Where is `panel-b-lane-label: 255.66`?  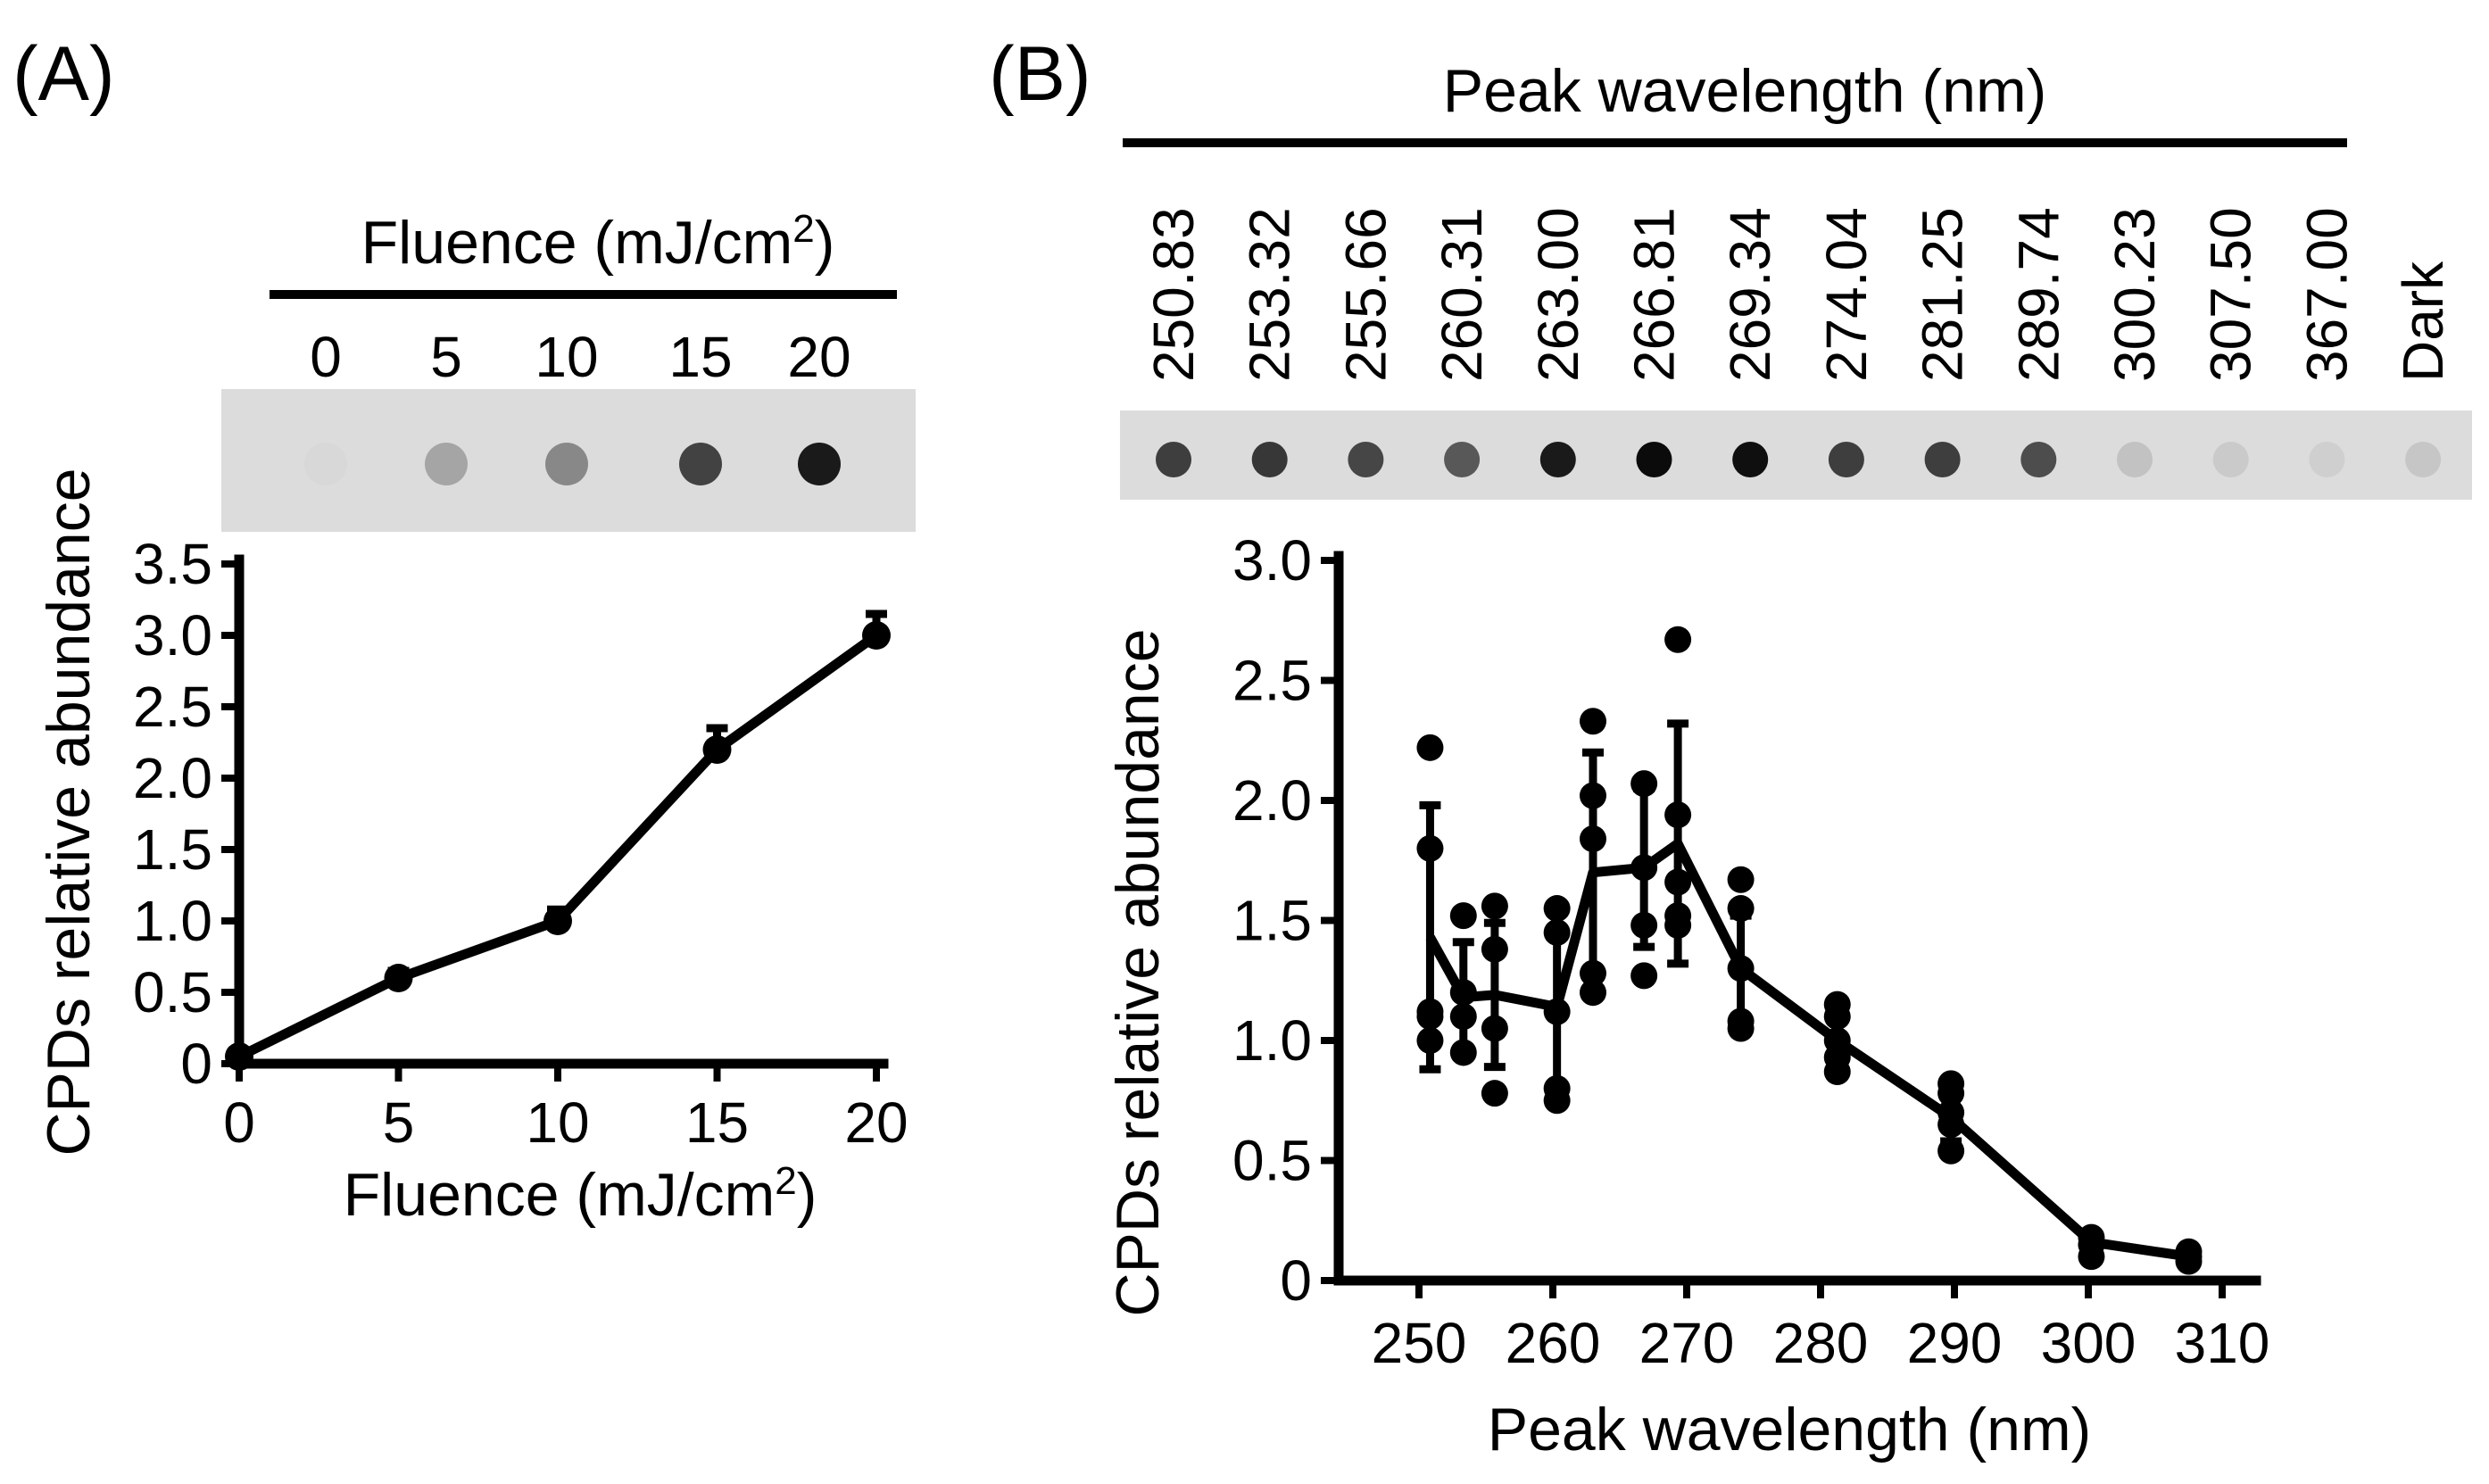 panel-b-lane-label: 255.66 is located at coordinates (1365, 294).